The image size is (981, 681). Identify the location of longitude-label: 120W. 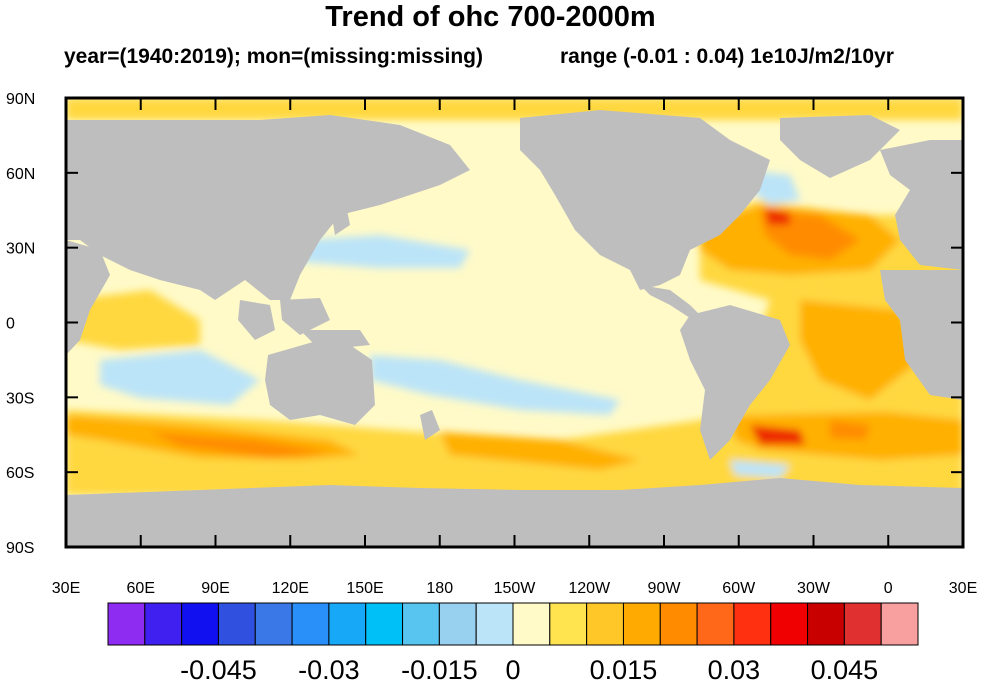
(589, 588).